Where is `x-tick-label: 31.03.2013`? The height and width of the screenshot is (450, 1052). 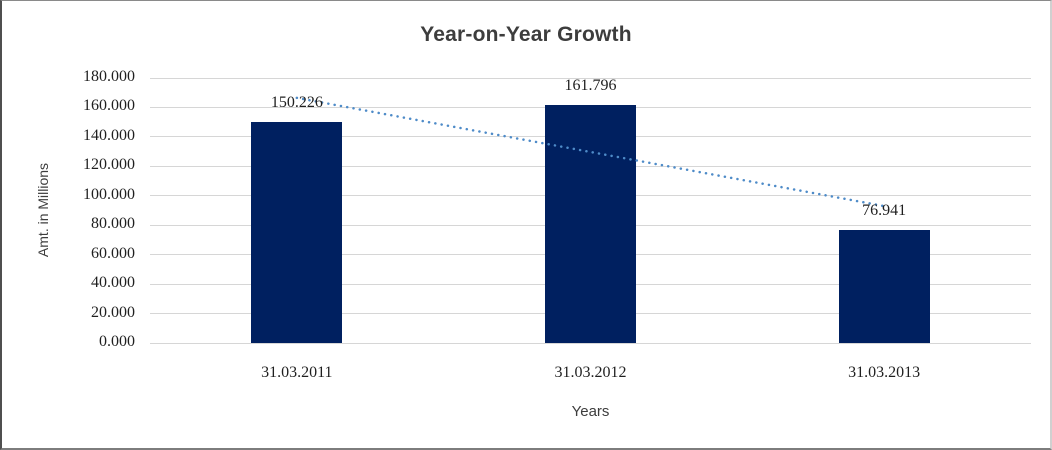 x-tick-label: 31.03.2013 is located at coordinates (884, 372).